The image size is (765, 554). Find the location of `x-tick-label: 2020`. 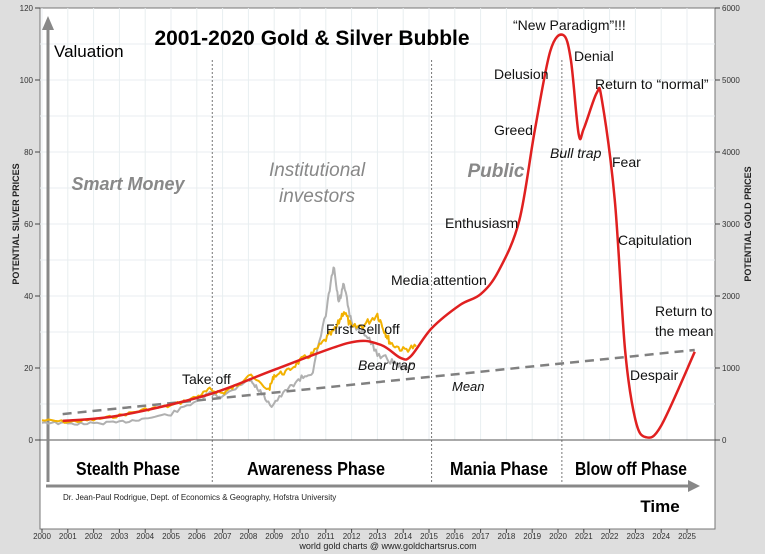

x-tick-label: 2020 is located at coordinates (558, 536).